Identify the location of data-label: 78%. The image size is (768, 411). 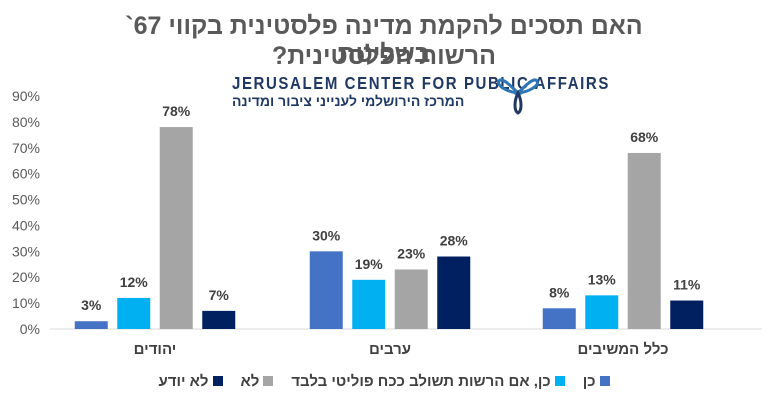
(176, 111).